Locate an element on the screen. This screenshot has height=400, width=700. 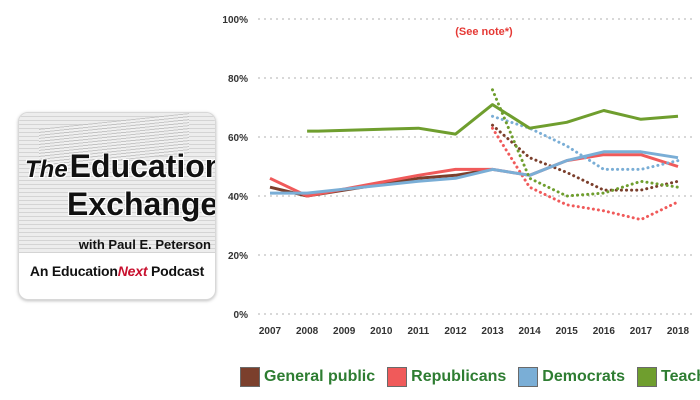
y-tick-label: 20% is located at coordinates (238, 256).